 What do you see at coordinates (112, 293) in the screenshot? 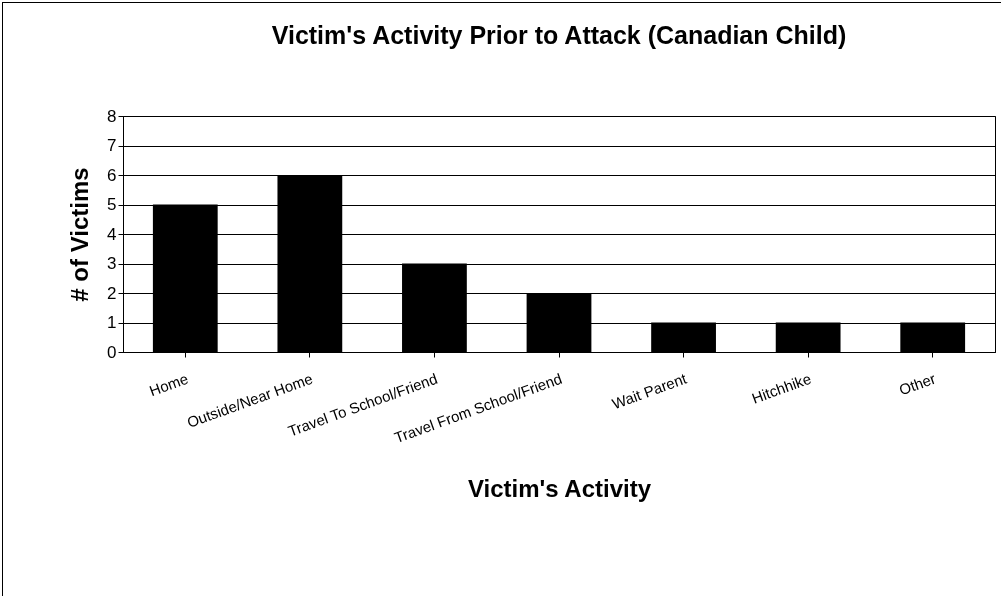
I see `y-tick-label: 2` at bounding box center [112, 293].